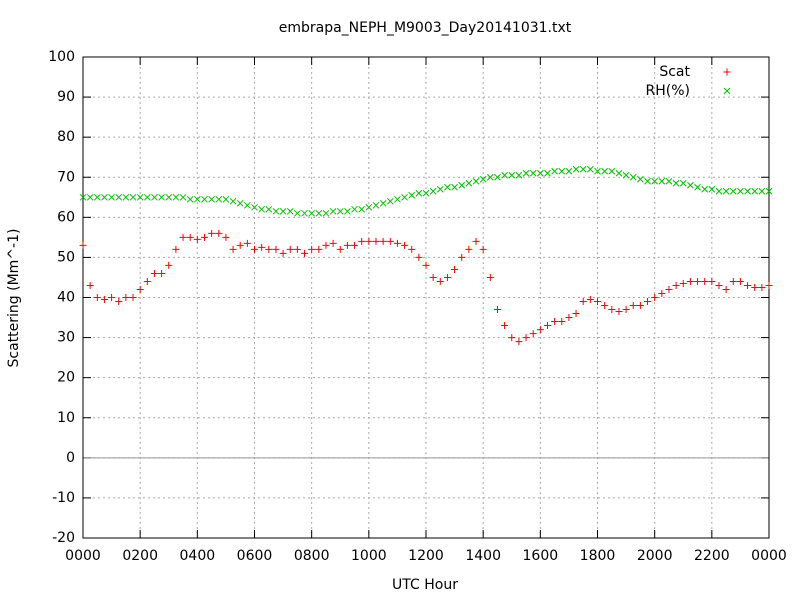 Image resolution: width=800 pixels, height=600 pixels. I want to click on x-axis-label: UTC Hour, so click(425, 585).